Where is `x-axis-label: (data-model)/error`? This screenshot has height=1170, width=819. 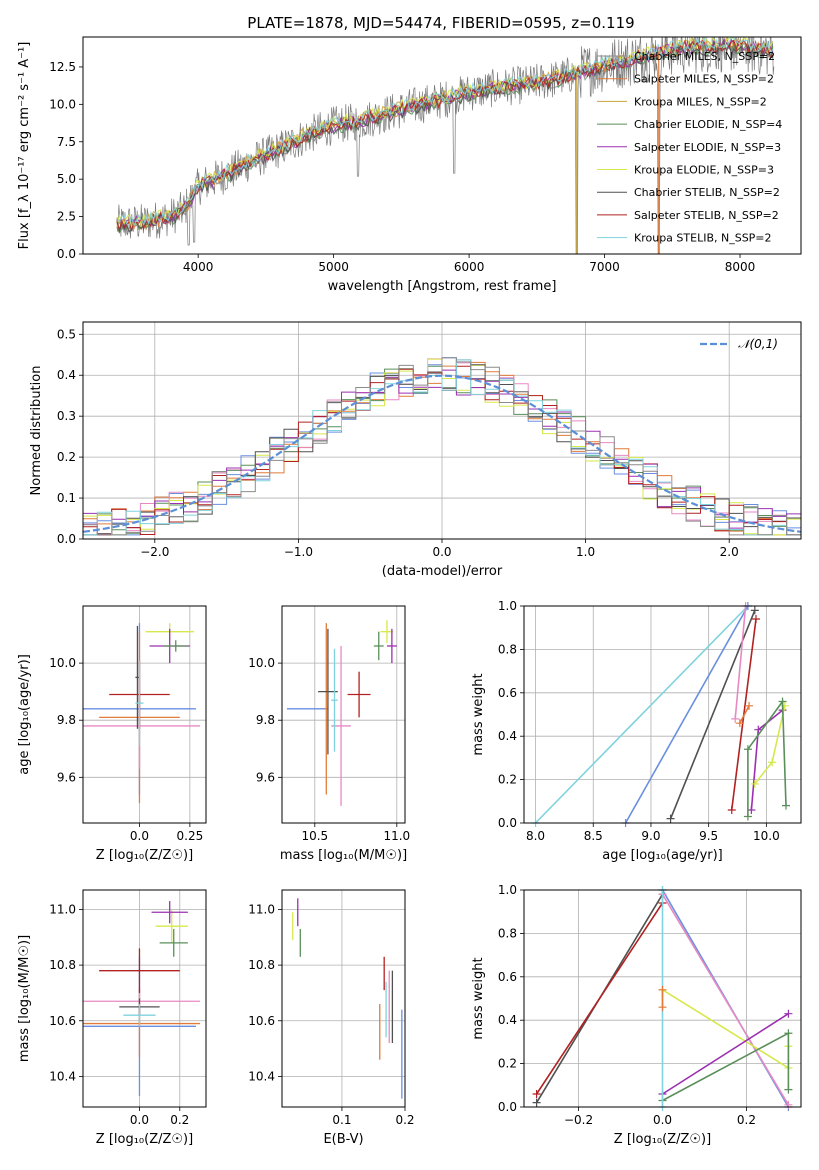 x-axis-label: (data-model)/error is located at coordinates (442, 571).